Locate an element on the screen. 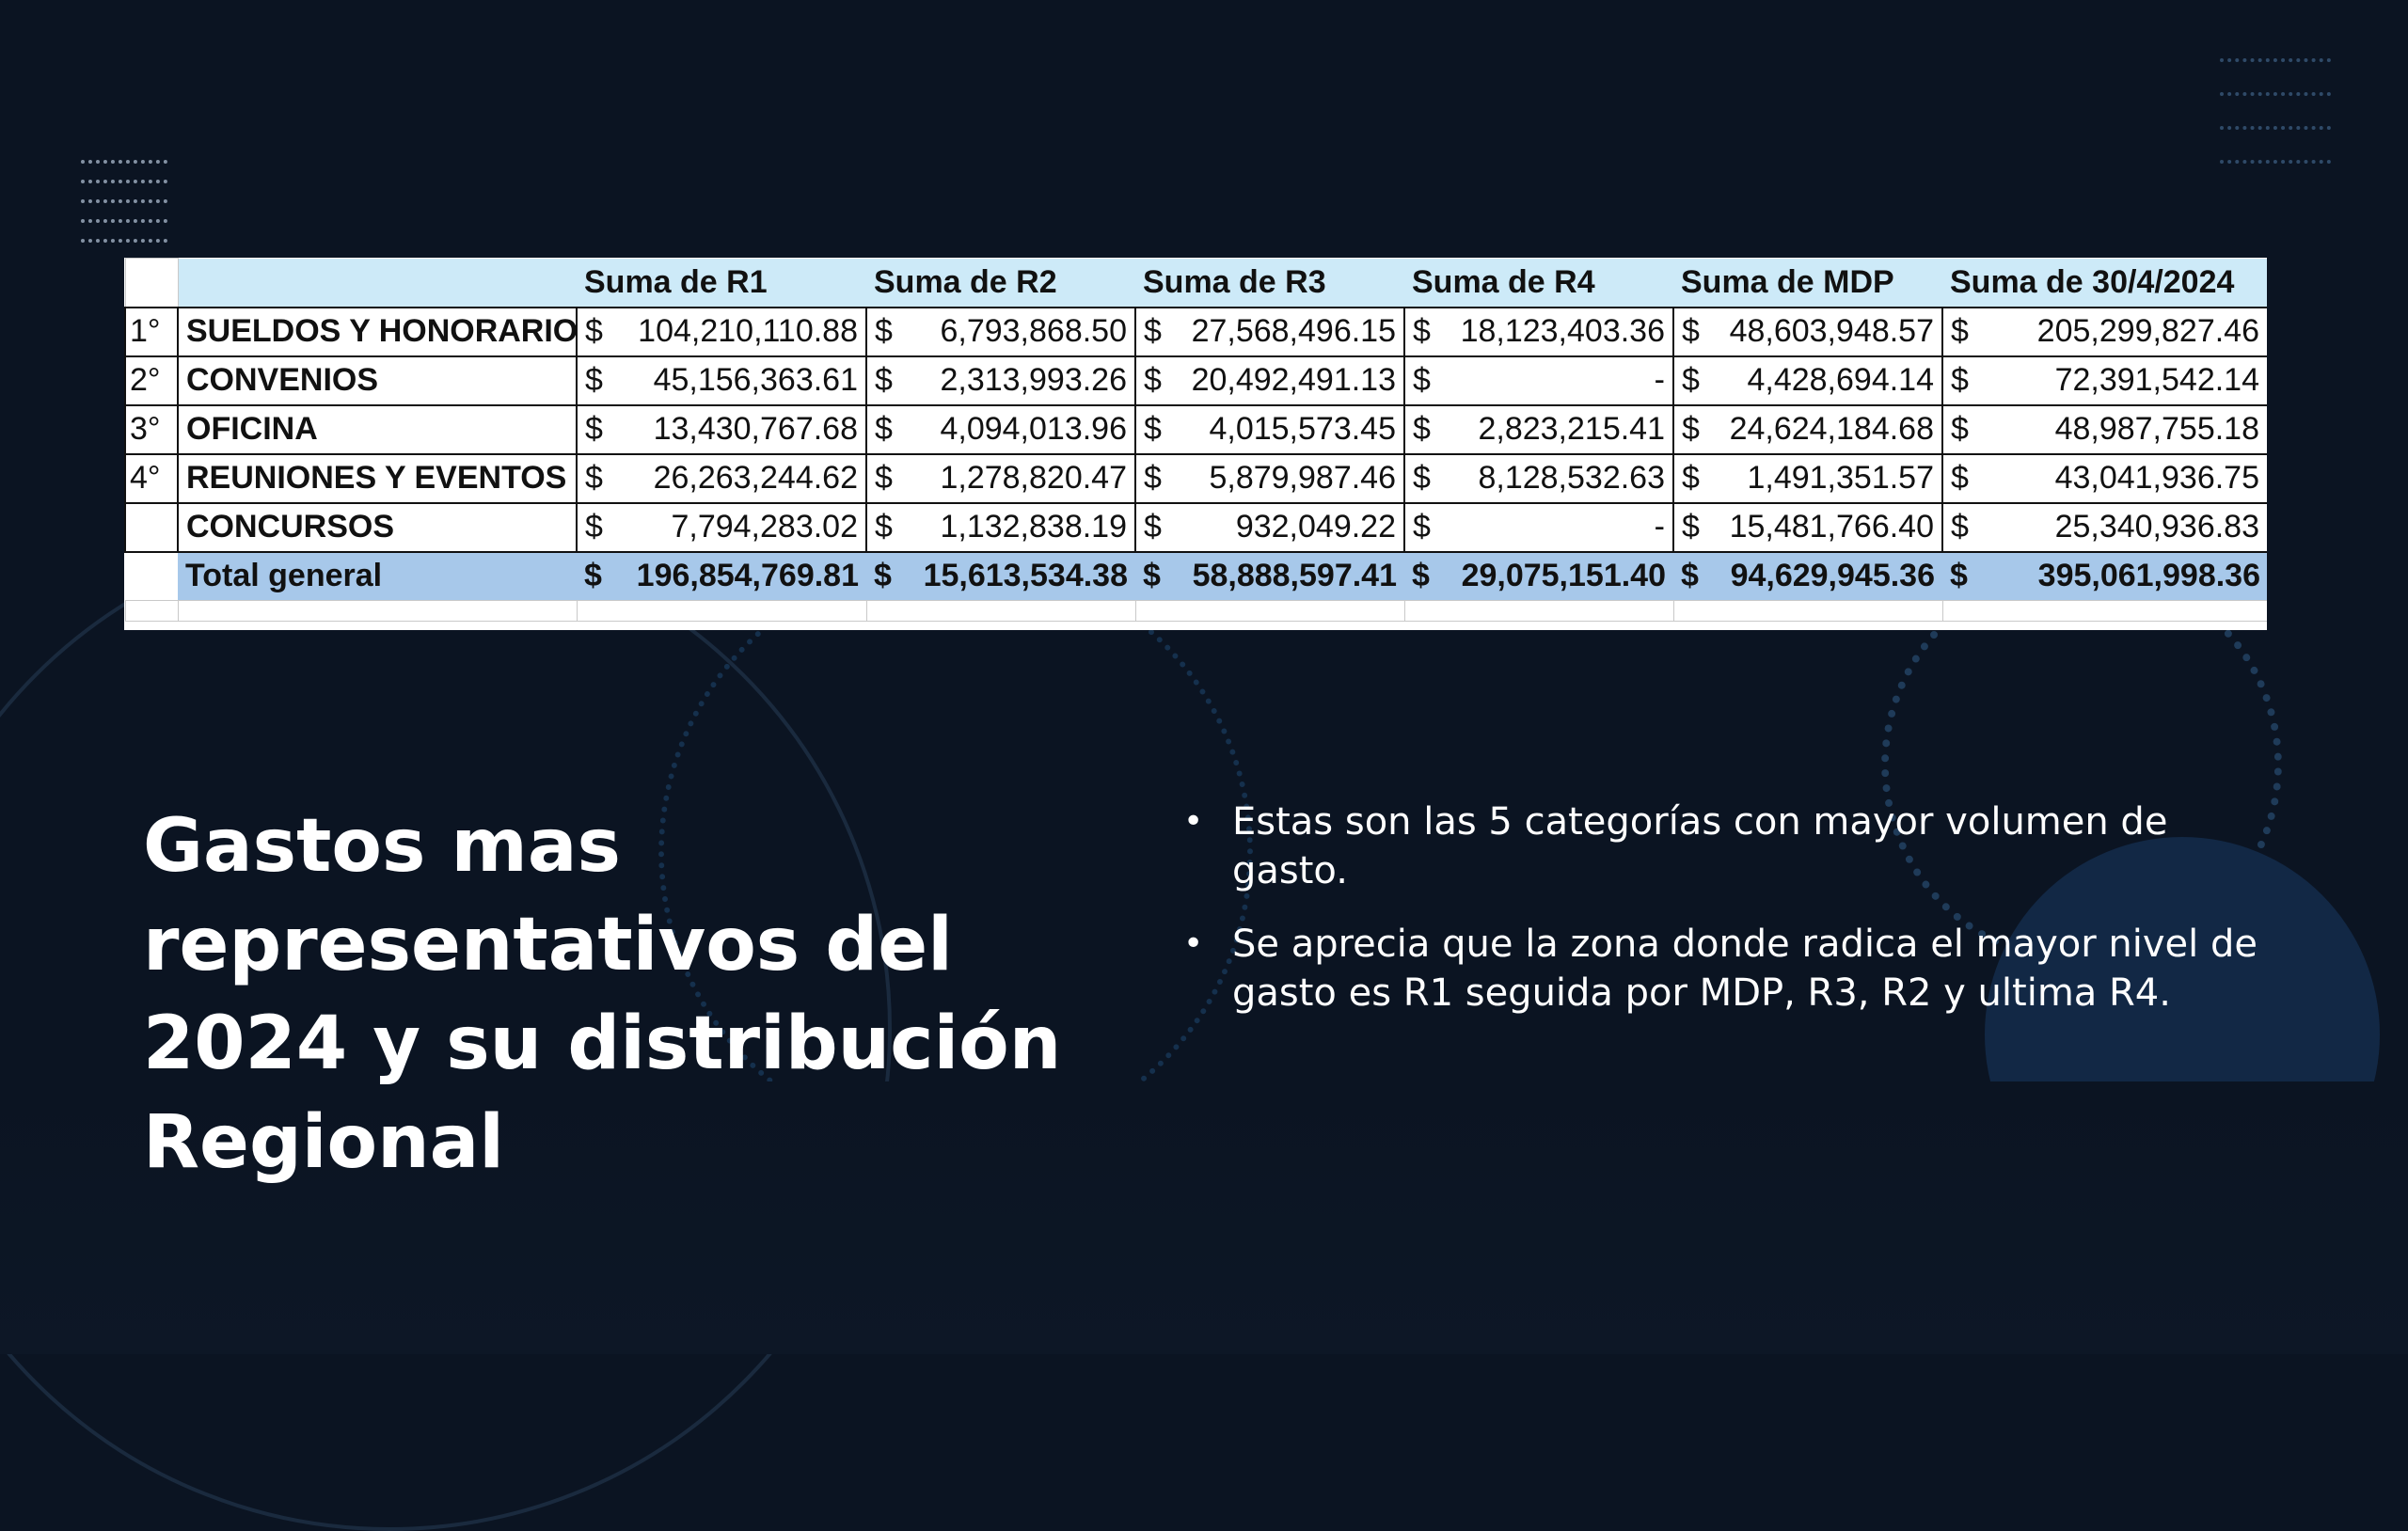 The width and height of the screenshot is (2408, 1531). dots-pattern-right is located at coordinates (2276, 126).